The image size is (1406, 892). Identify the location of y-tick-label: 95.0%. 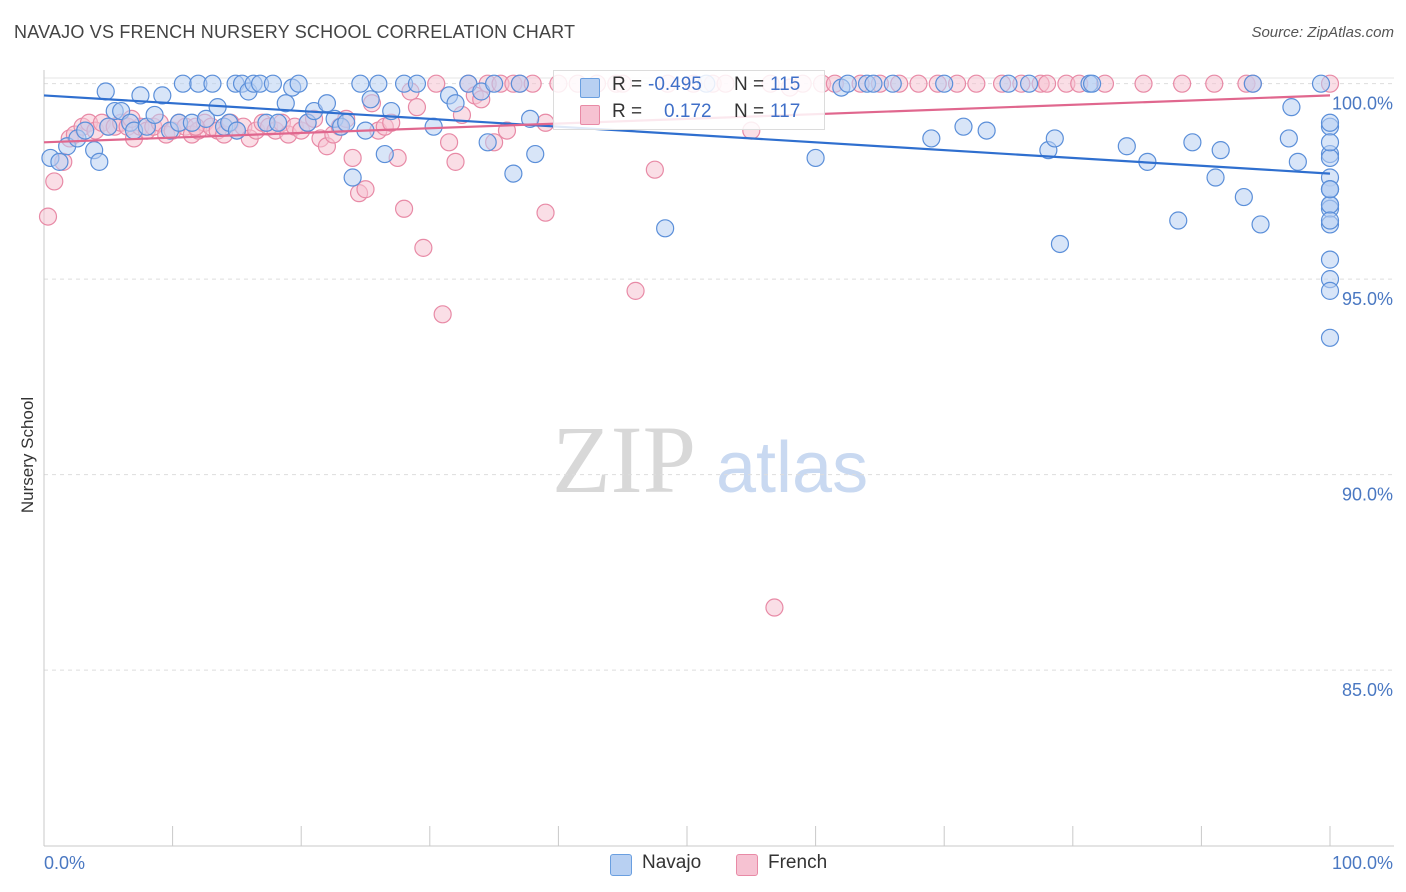
(1367, 299).